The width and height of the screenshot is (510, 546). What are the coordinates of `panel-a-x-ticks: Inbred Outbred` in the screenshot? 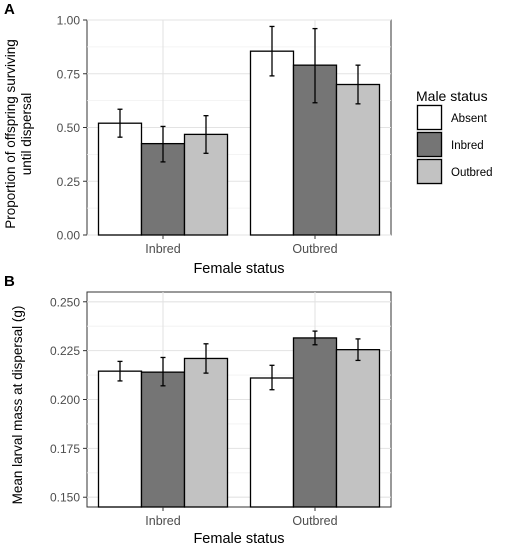 It's located at (241, 245).